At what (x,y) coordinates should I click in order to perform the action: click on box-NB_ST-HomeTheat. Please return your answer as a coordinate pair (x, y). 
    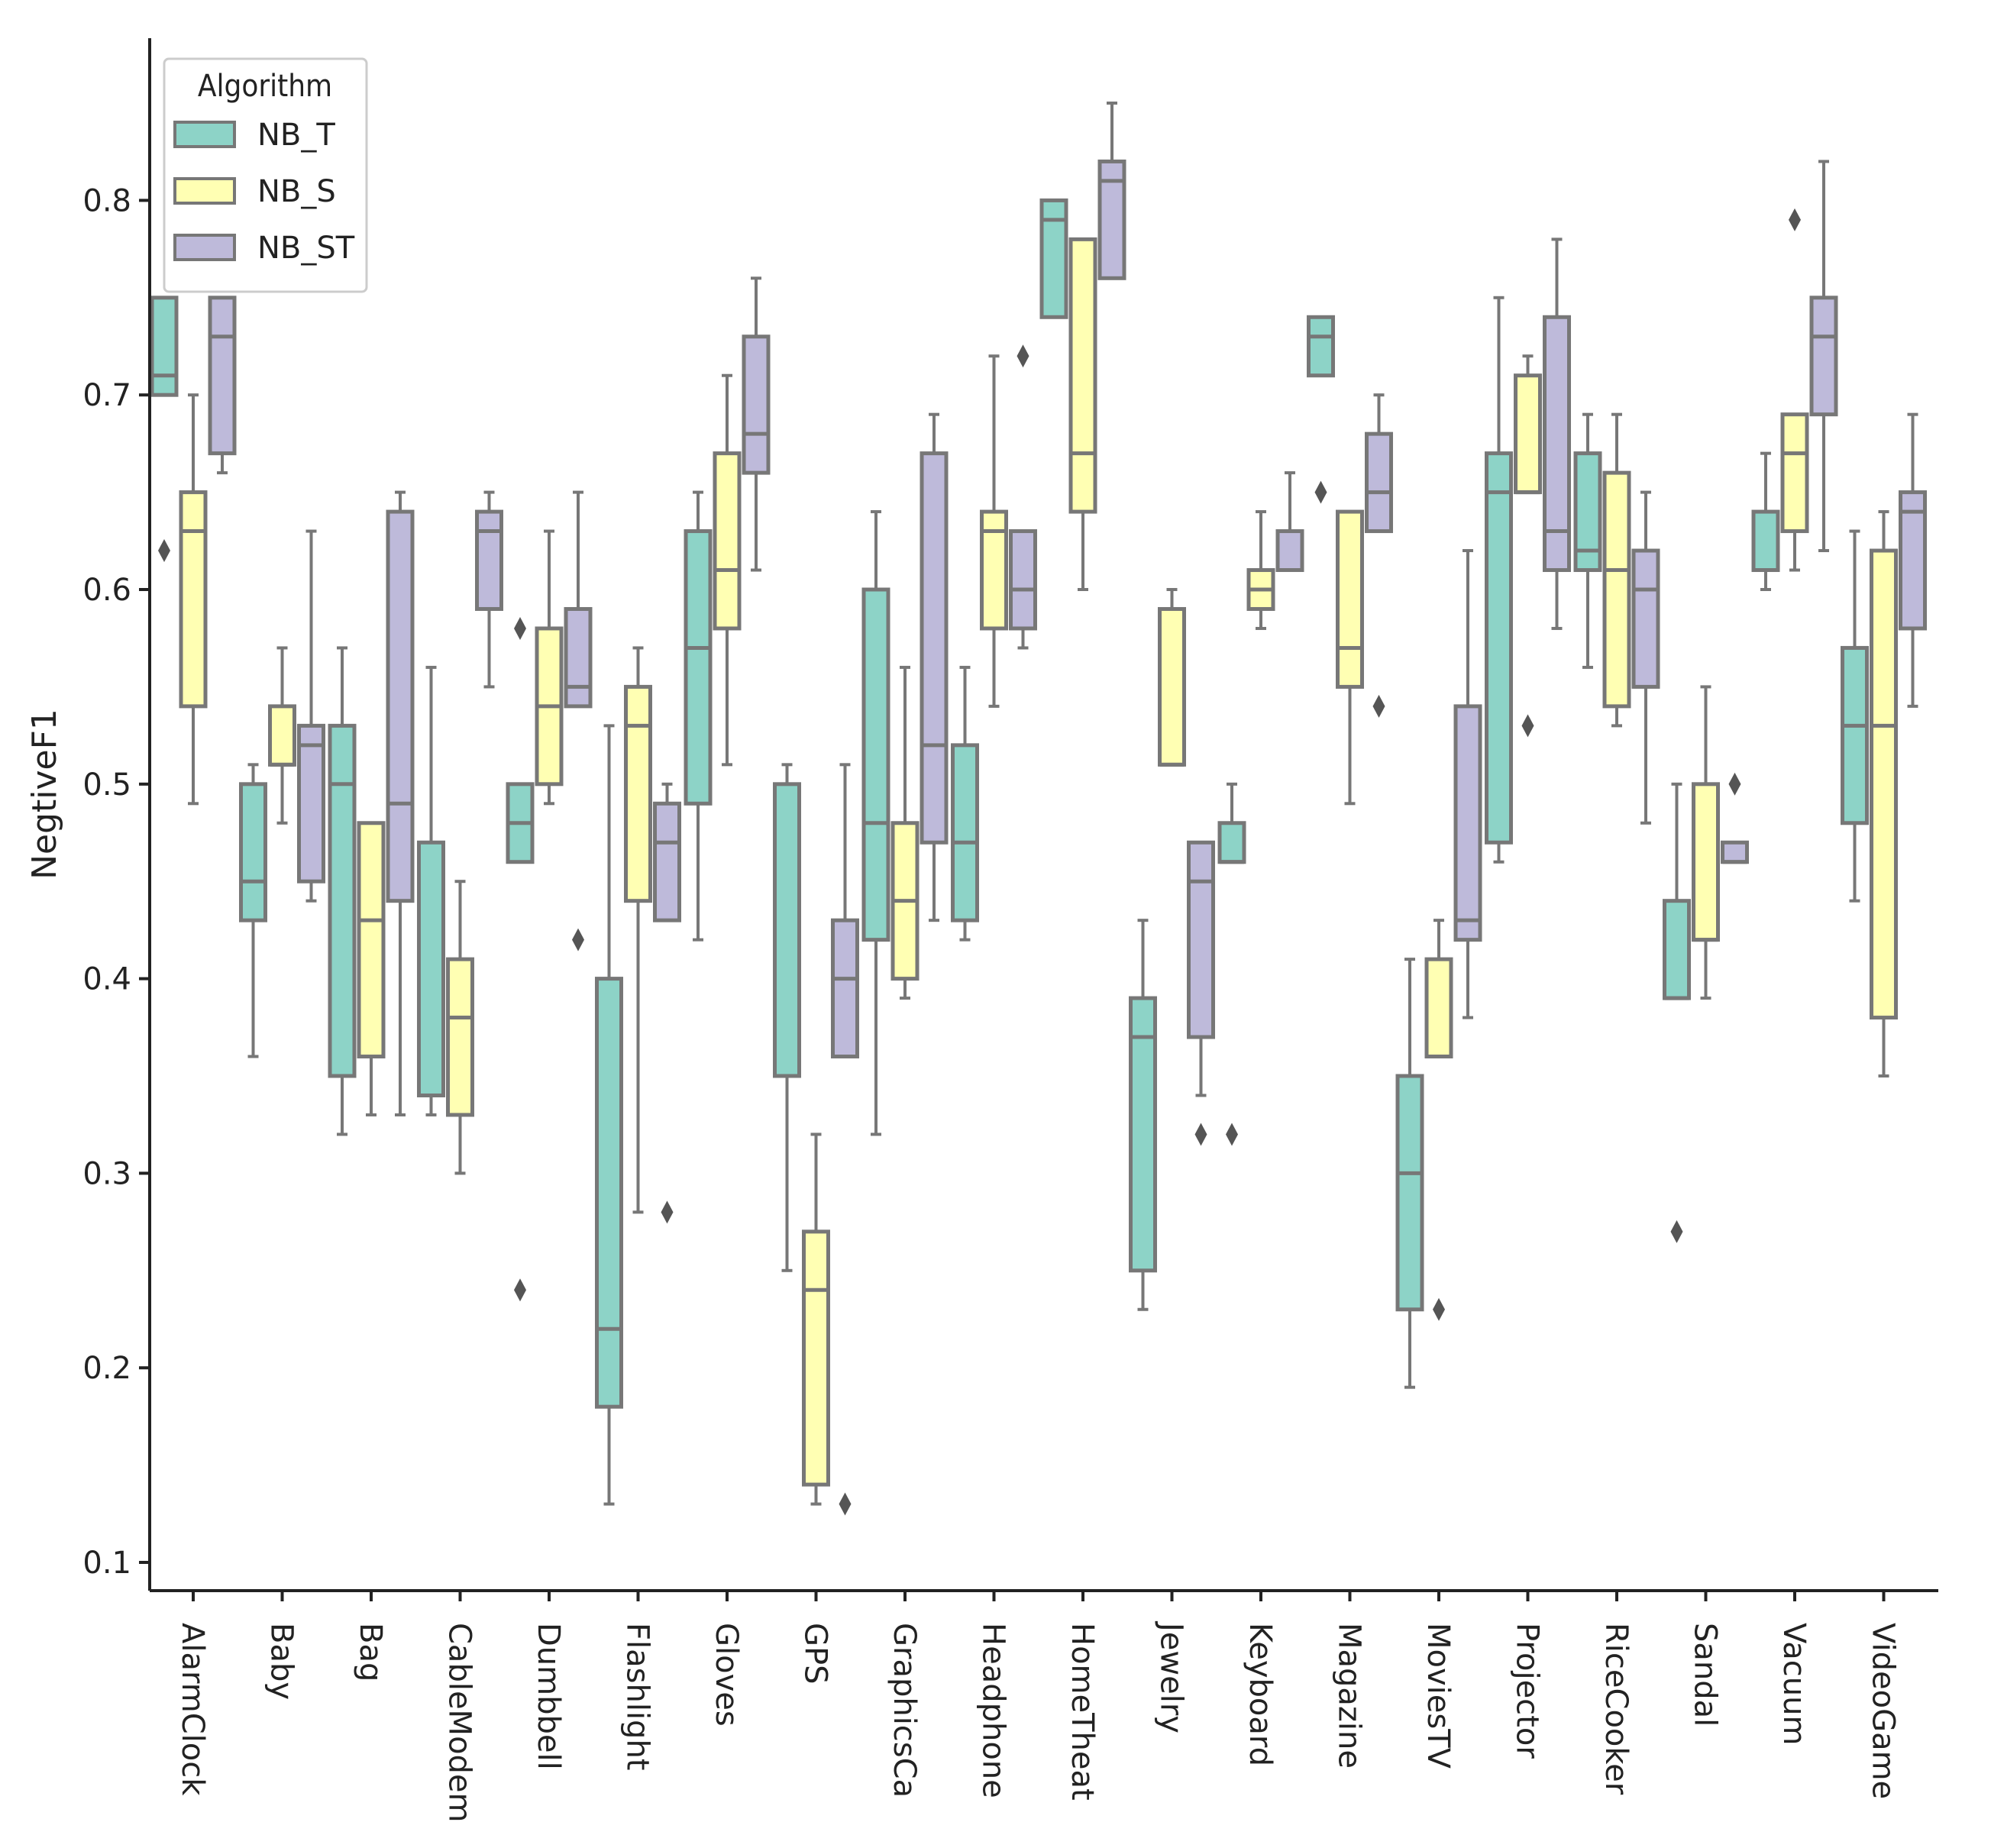
    Looking at the image, I should click on (1111, 191).